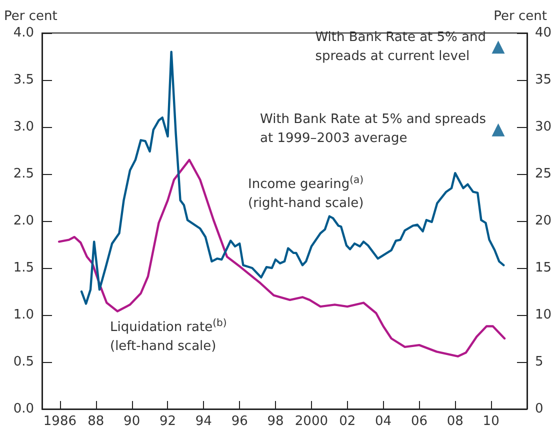 The width and height of the screenshot is (555, 432). What do you see at coordinates (132, 421) in the screenshot?
I see `x-tick-label: 90` at bounding box center [132, 421].